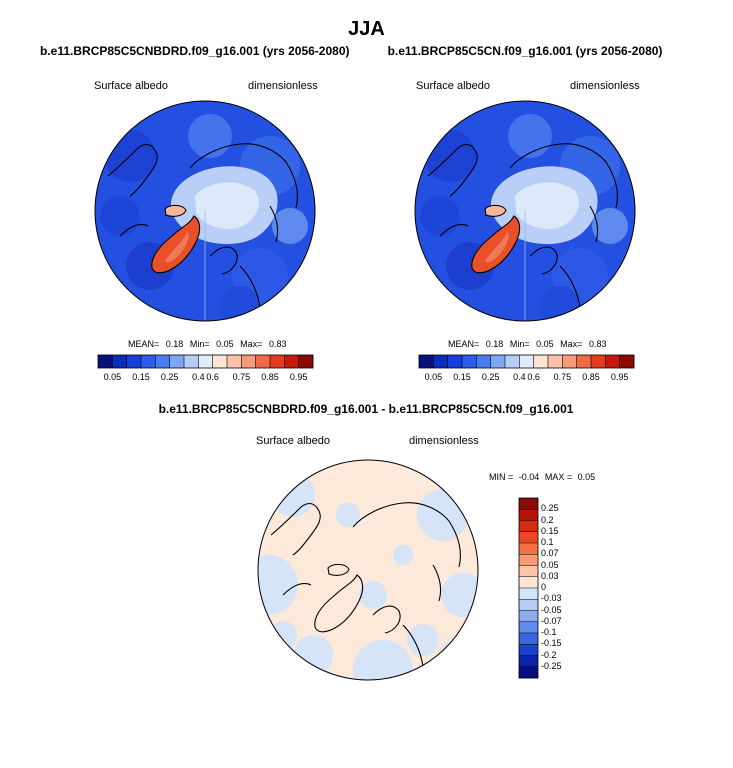  Describe the element at coordinates (550, 553) in the screenshot. I see `panel3-tick-label: 0.07` at that location.